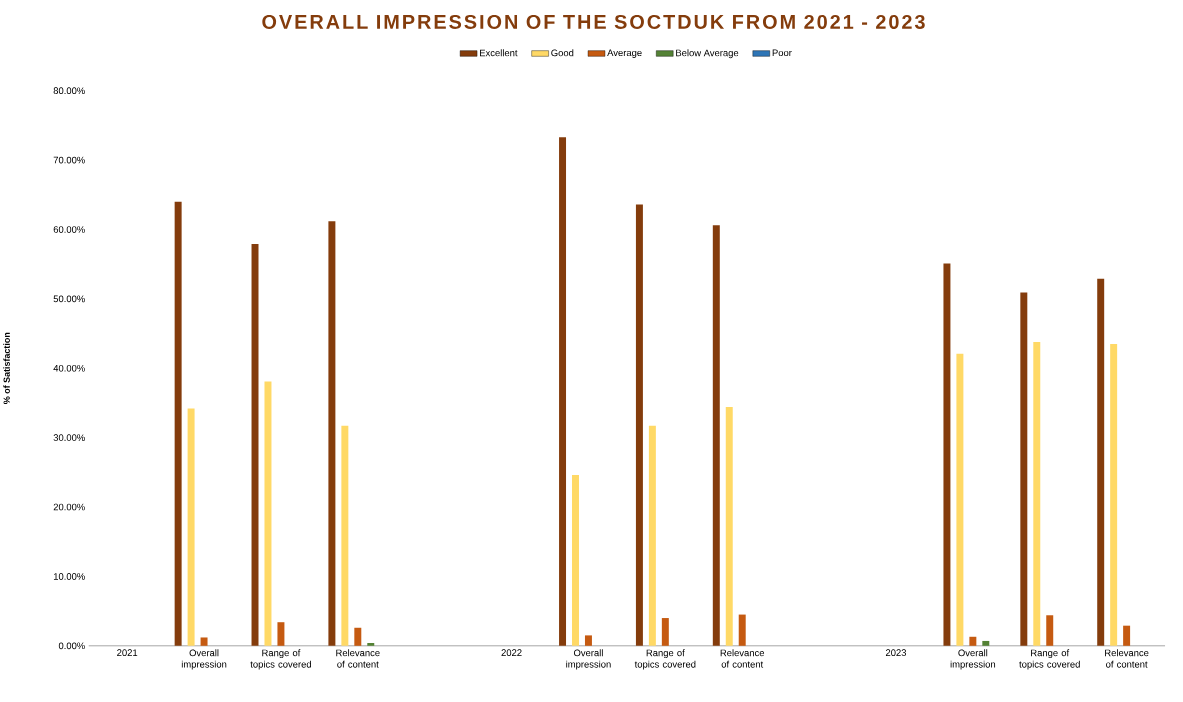 This screenshot has width=1183, height=702. Describe the element at coordinates (593, 22) in the screenshot. I see `chart-title: OVERALL IMPRESSION OF THE SOCTDUK FROM 2021 - 2023` at that location.